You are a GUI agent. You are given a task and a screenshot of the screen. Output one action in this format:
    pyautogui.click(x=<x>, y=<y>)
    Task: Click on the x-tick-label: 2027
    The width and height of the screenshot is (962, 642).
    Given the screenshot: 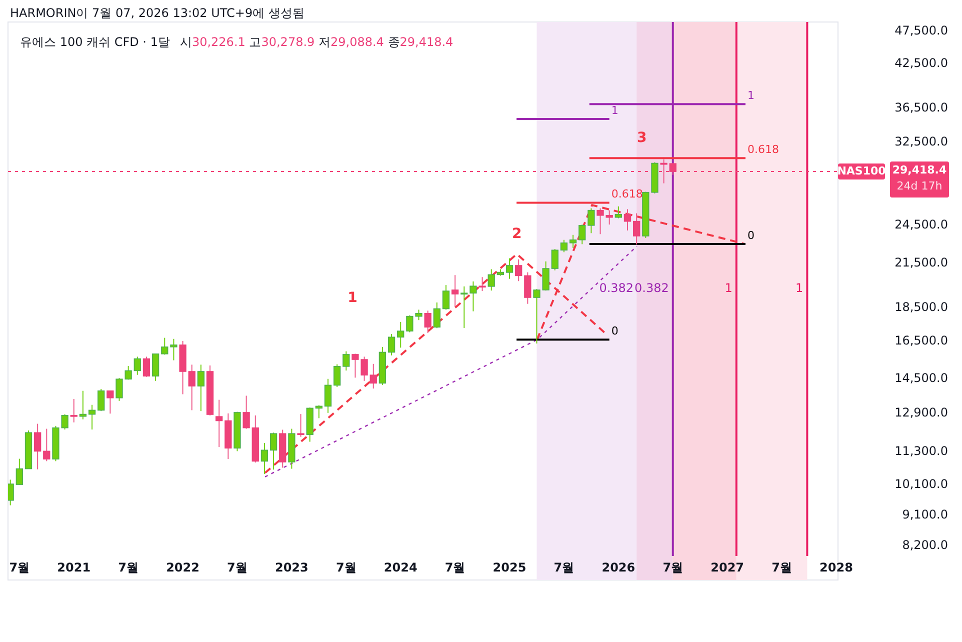 What is the action you would take?
    pyautogui.click(x=727, y=567)
    